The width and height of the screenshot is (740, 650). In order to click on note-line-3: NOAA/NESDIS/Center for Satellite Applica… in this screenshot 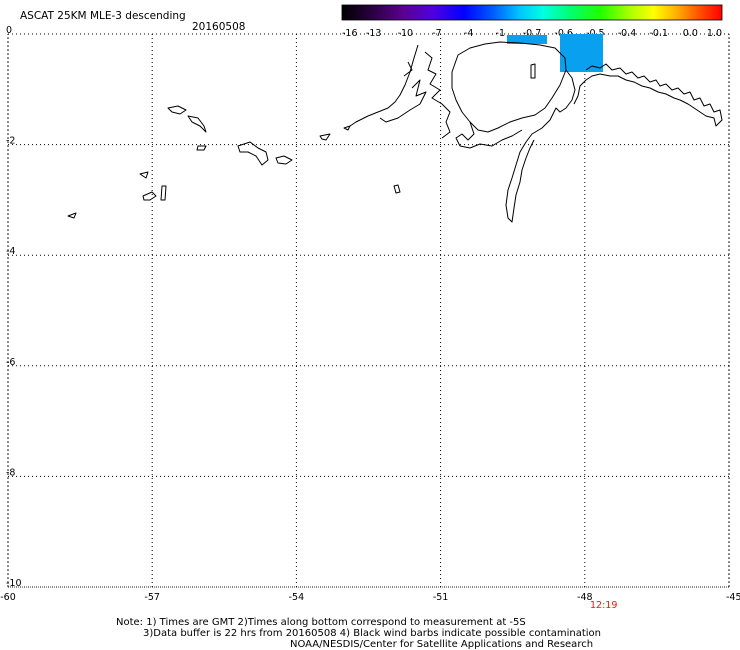, I will do `click(441, 644)`.